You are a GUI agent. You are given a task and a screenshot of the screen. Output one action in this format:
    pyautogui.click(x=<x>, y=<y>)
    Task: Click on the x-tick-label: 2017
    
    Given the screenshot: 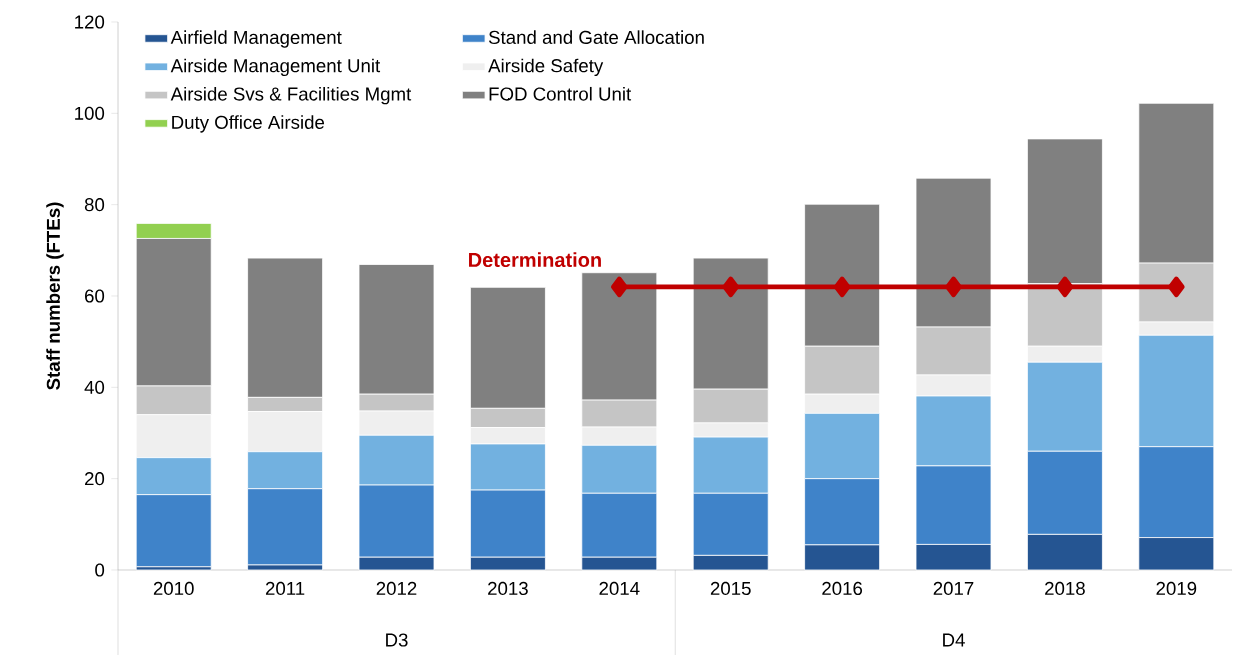 What is the action you would take?
    pyautogui.click(x=953, y=588)
    